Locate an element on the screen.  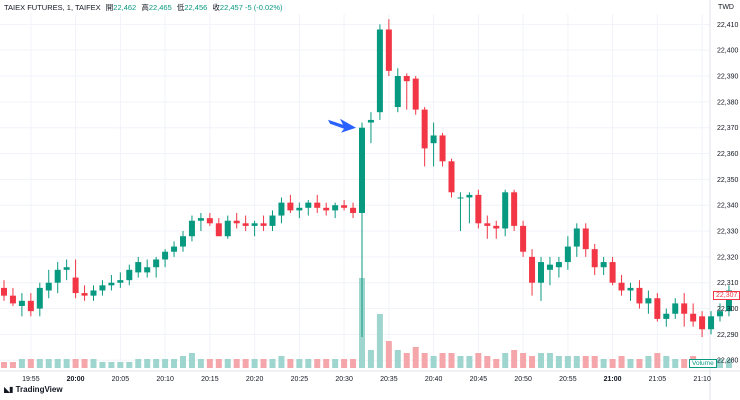
volume-label: Volume is located at coordinates (703, 363).